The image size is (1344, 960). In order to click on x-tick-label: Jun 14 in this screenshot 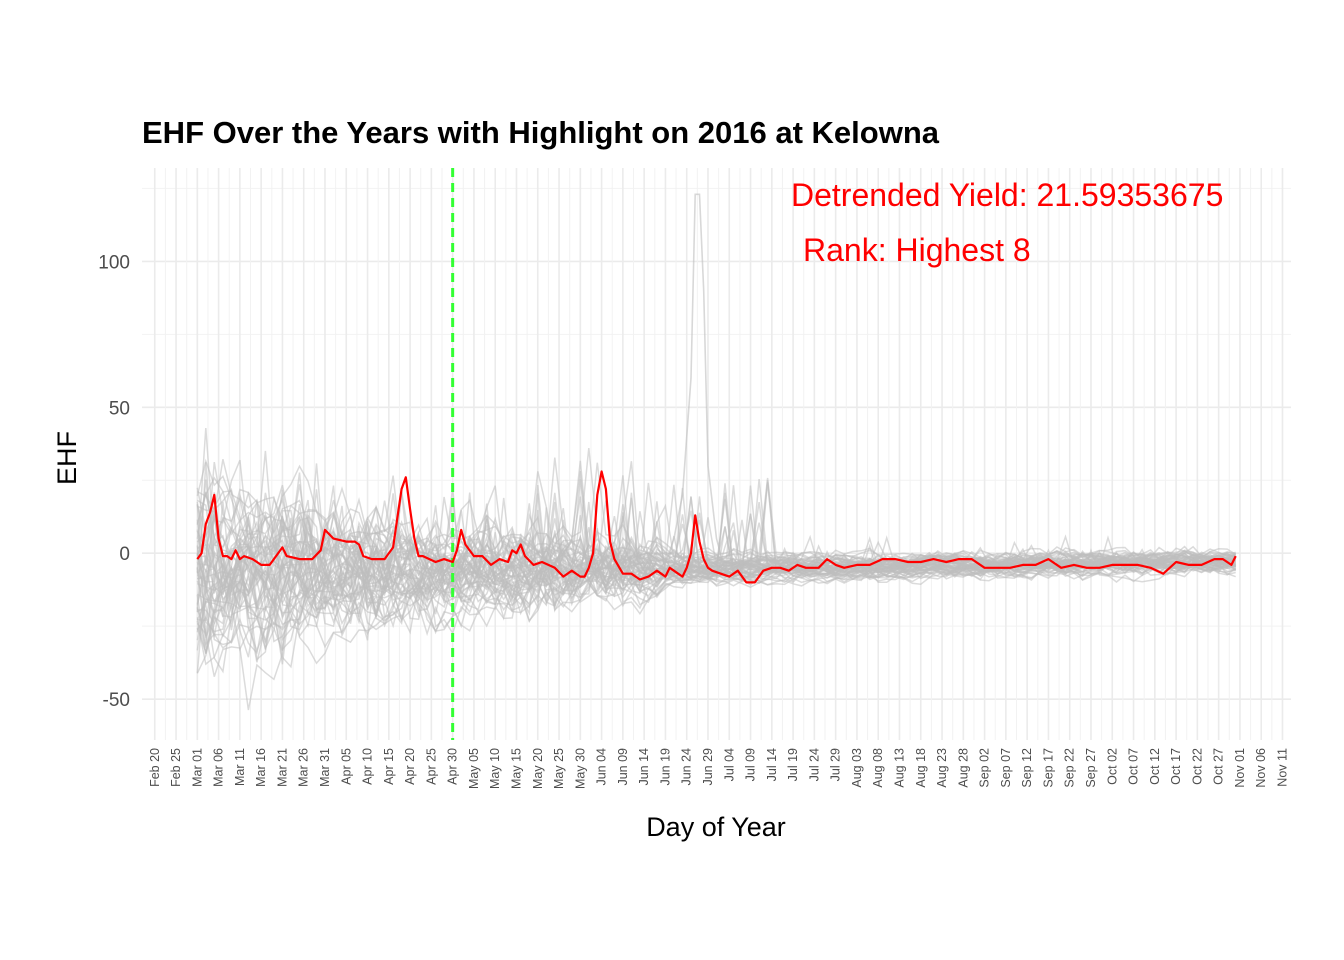, I will do `click(644, 767)`.